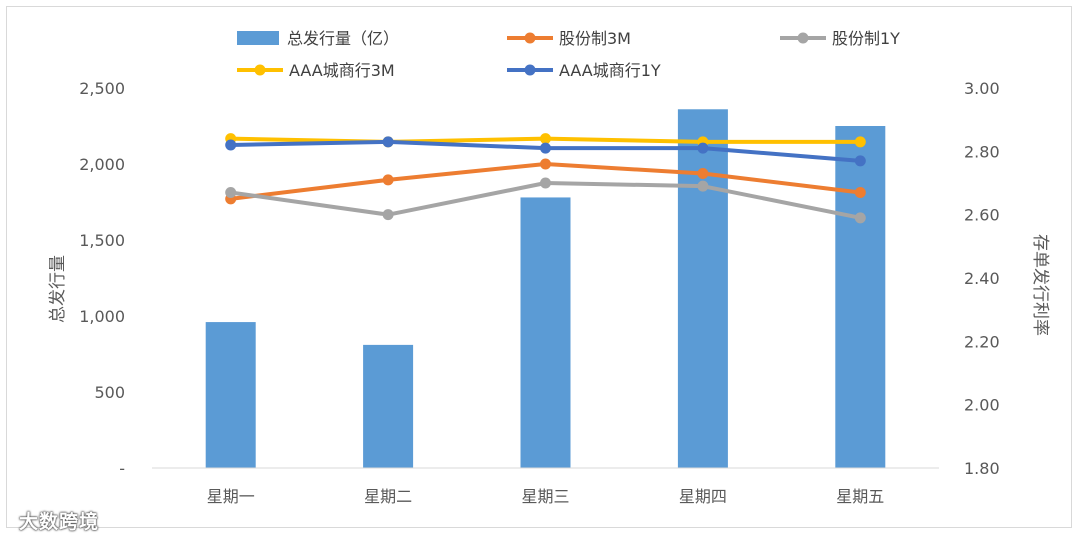 Image resolution: width=1080 pixels, height=536 pixels. I want to click on legend-label: AAA城商行3M, so click(342, 70).